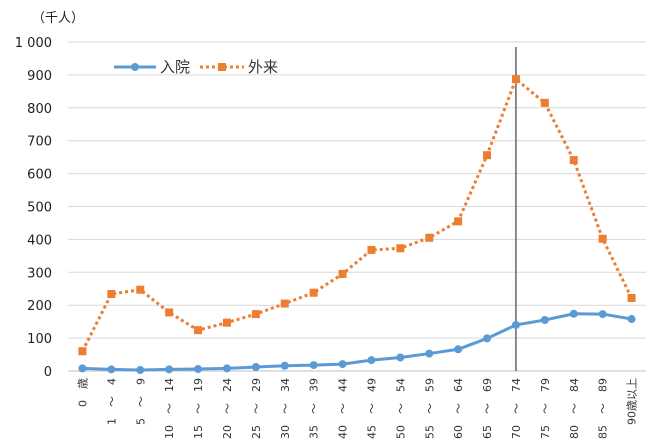 Image resolution: width=660 pixels, height=442 pixels. What do you see at coordinates (39, 76) in the screenshot?
I see `y-tick-label: 900` at bounding box center [39, 76].